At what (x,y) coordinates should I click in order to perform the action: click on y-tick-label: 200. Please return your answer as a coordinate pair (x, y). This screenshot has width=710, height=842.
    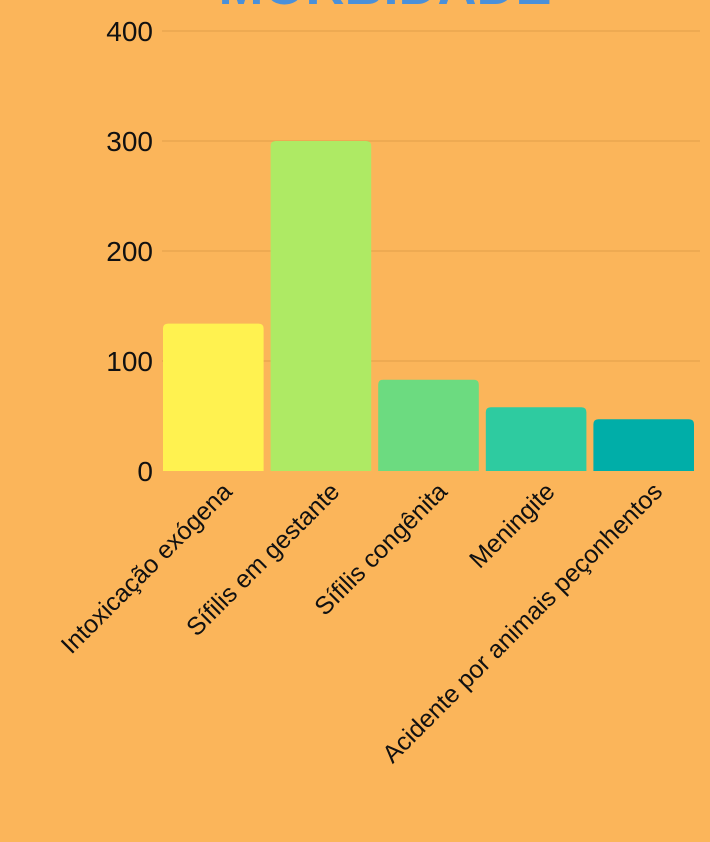
    Looking at the image, I should click on (129, 251).